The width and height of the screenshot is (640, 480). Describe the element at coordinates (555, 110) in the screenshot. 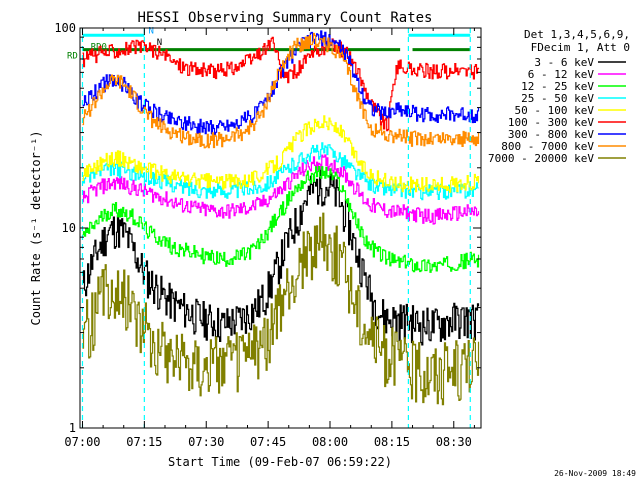

I see `legend-label-4: 50 - 100 keV` at that location.